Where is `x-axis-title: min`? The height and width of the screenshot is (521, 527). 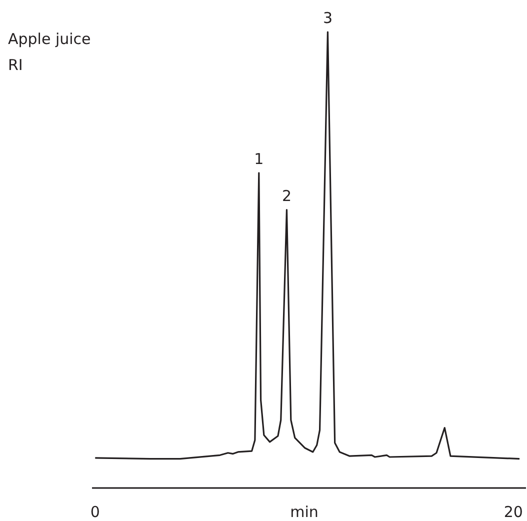 x-axis-title: min is located at coordinates (304, 512).